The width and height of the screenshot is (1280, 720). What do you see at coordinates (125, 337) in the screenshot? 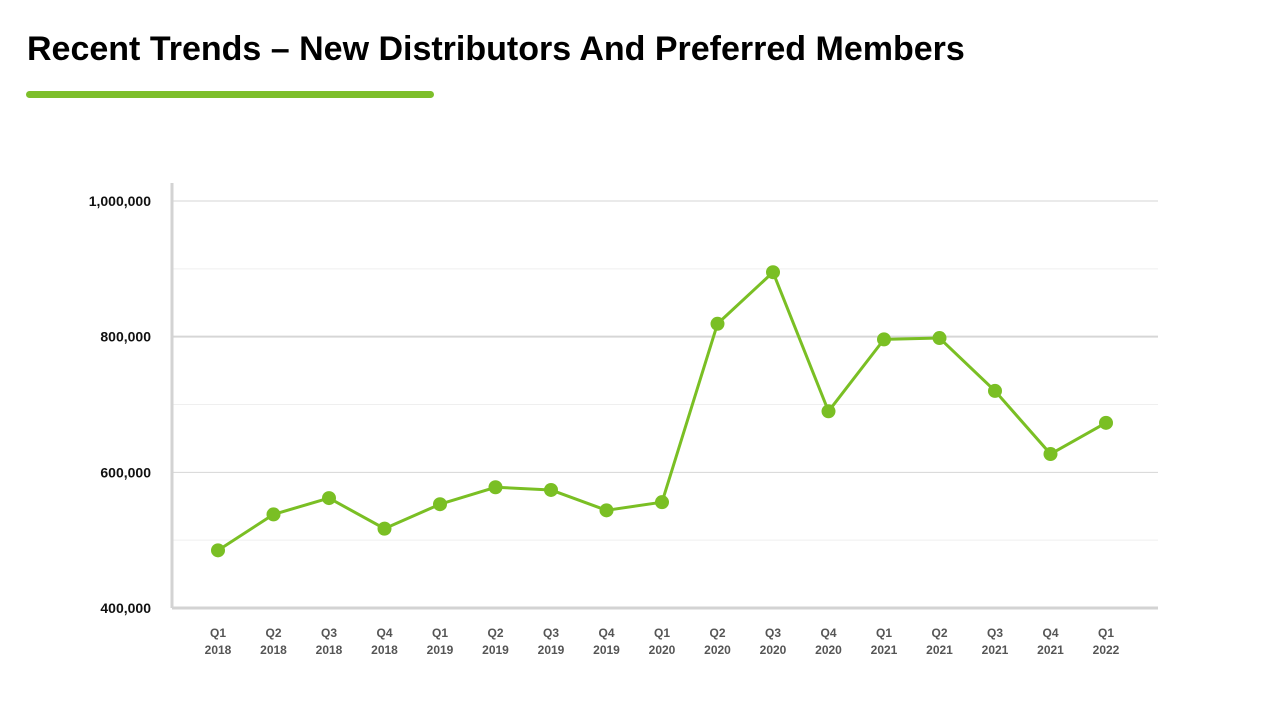
I see `y-tick-label: 800,000` at bounding box center [125, 337].